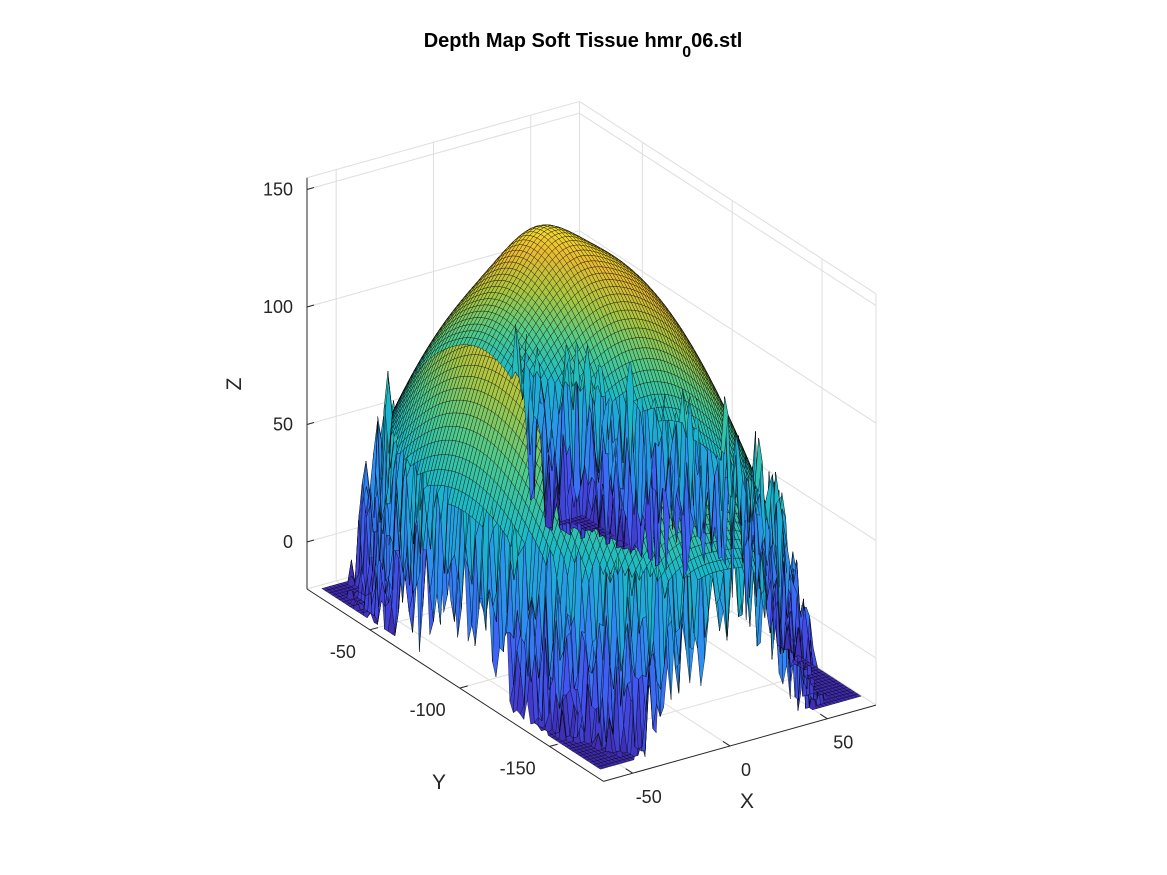  What do you see at coordinates (553, 41) in the screenshot?
I see `chart-title-main: Depth Map Soft Tissue hmr` at bounding box center [553, 41].